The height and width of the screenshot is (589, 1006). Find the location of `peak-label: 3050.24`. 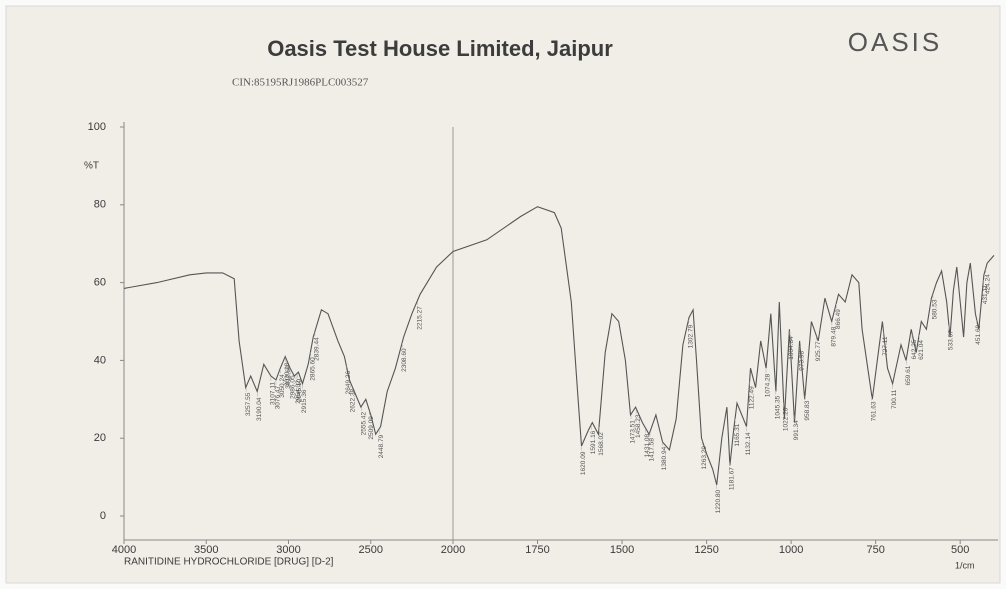

peak-label: 3050.24 is located at coordinates (282, 386).